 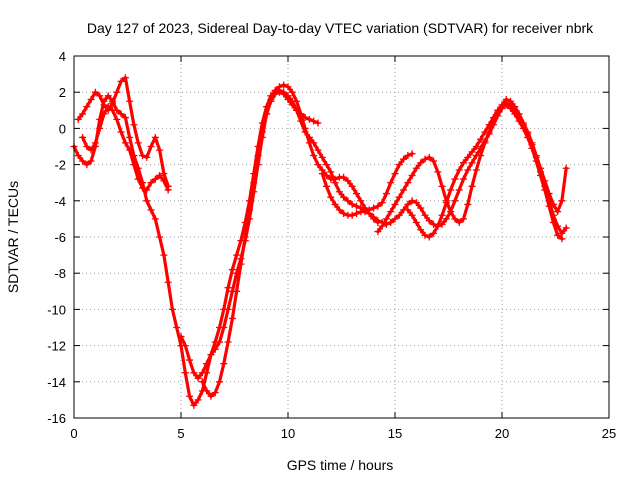 I want to click on y-tick-label: -6, so click(x=60, y=237).